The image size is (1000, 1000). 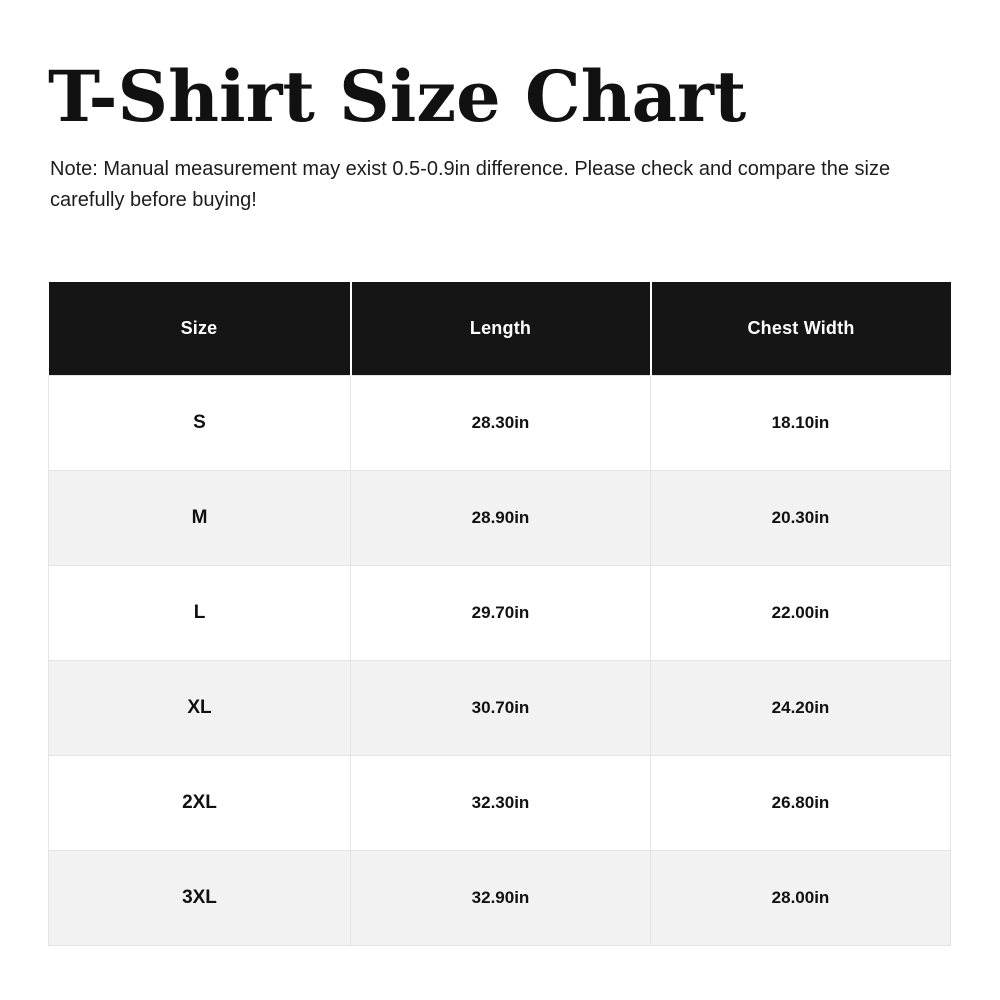 I want to click on size-cell: S, so click(x=199, y=422).